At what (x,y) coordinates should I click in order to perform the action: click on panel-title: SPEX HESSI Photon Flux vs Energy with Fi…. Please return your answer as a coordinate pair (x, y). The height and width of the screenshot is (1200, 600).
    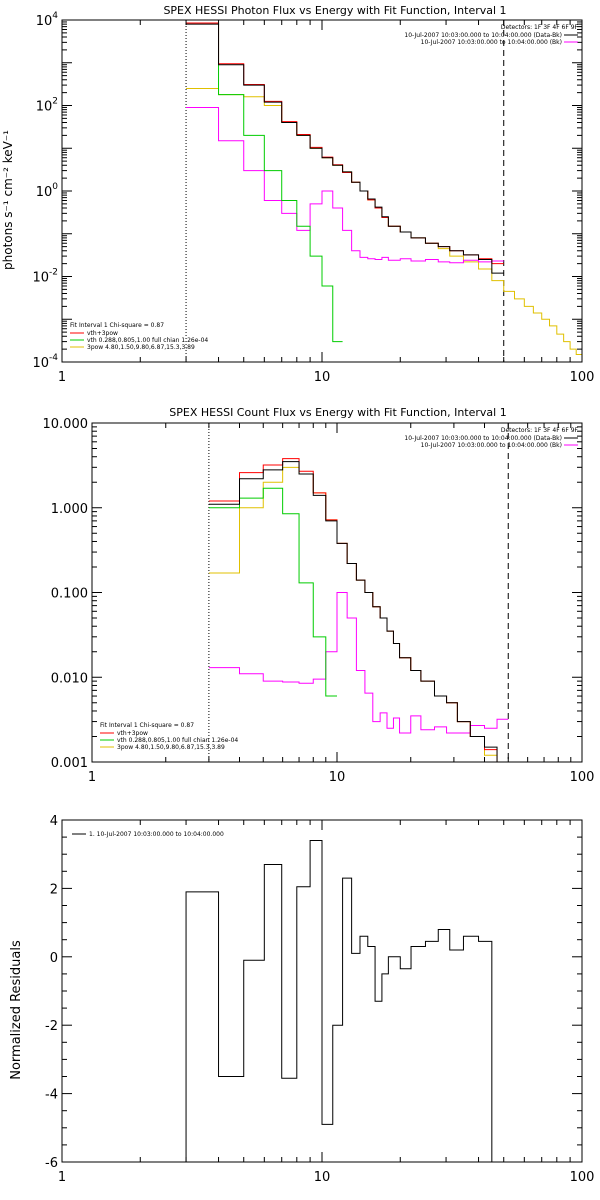
    Looking at the image, I should click on (334, 10).